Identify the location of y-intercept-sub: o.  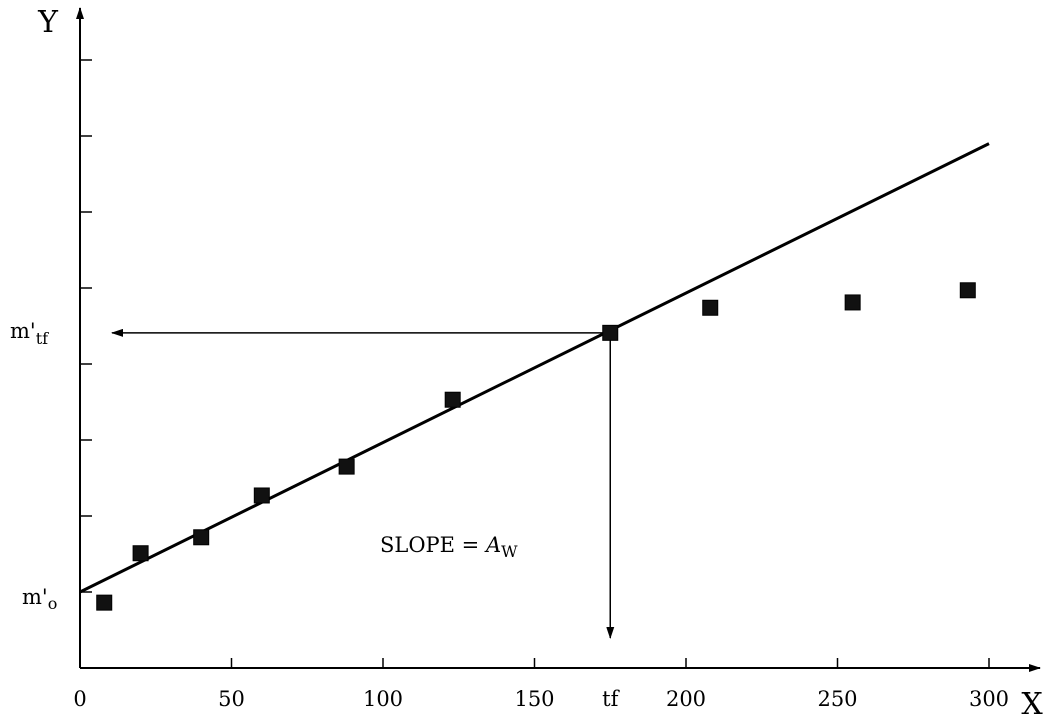
(53, 603).